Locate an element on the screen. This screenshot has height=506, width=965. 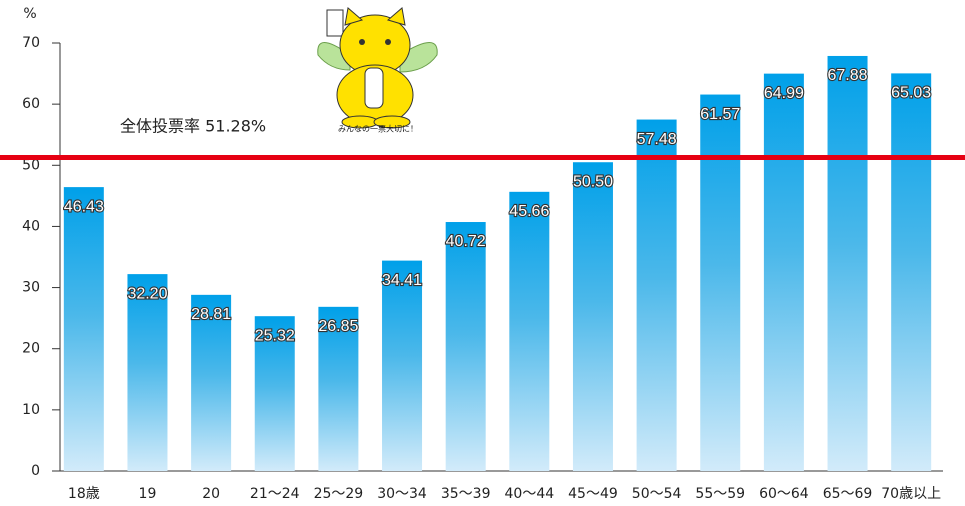
value-label: 28.81 is located at coordinates (211, 314).